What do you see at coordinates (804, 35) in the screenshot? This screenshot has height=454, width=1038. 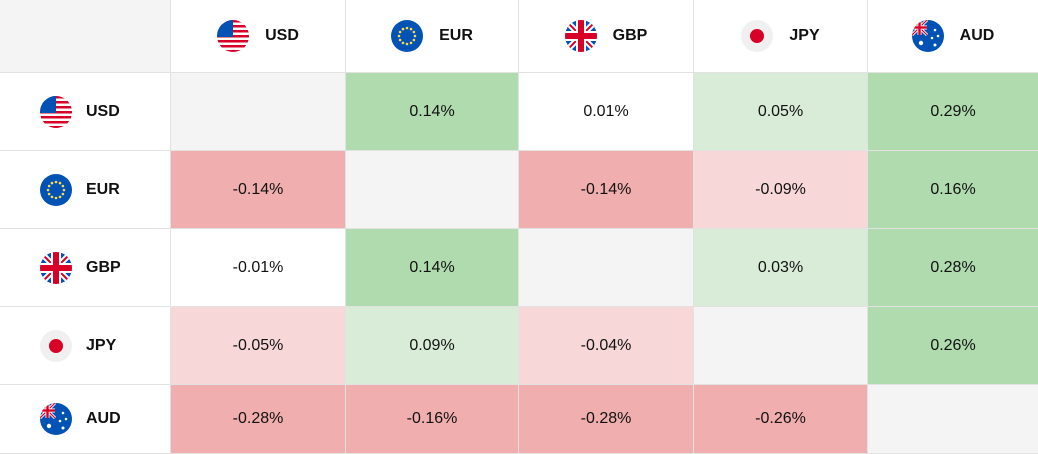 I see `column-header-label: JPY` at bounding box center [804, 35].